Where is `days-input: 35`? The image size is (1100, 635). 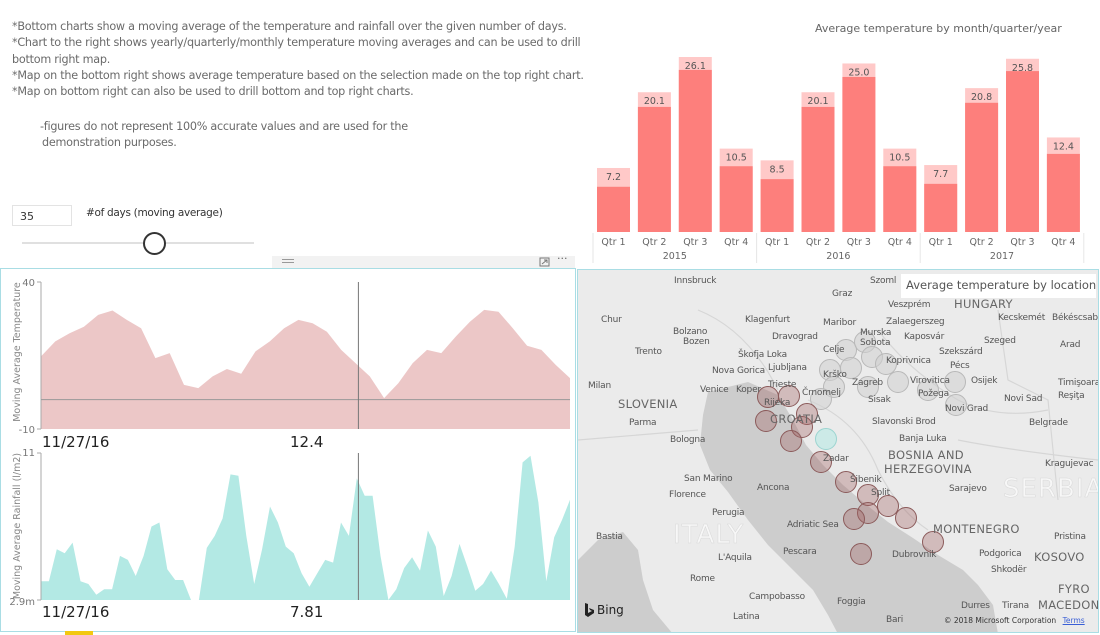
days-input: 35 is located at coordinates (42, 215).